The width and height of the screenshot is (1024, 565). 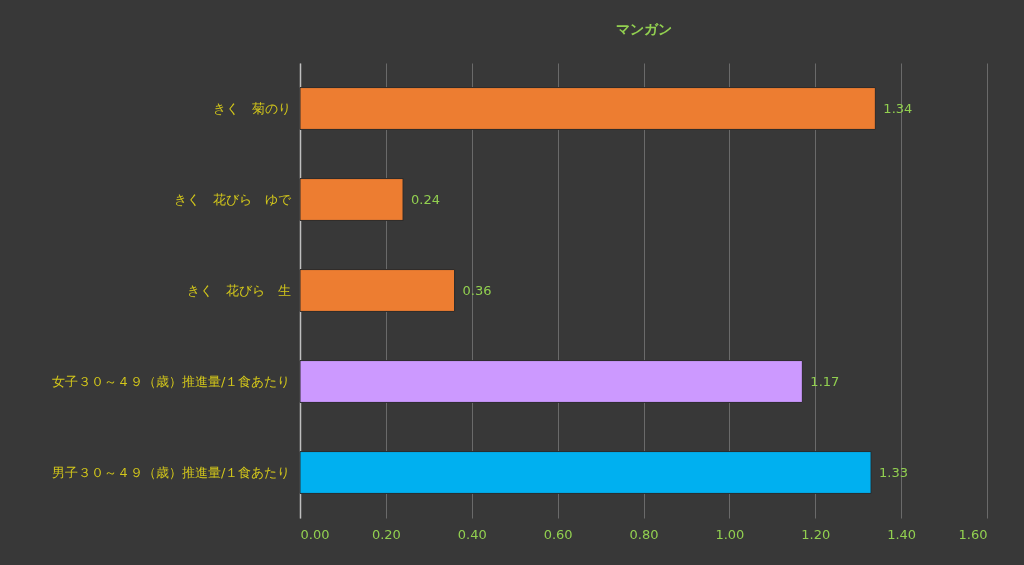 I want to click on y-tick-label: きく 花びら ゆで, so click(x=232, y=199).